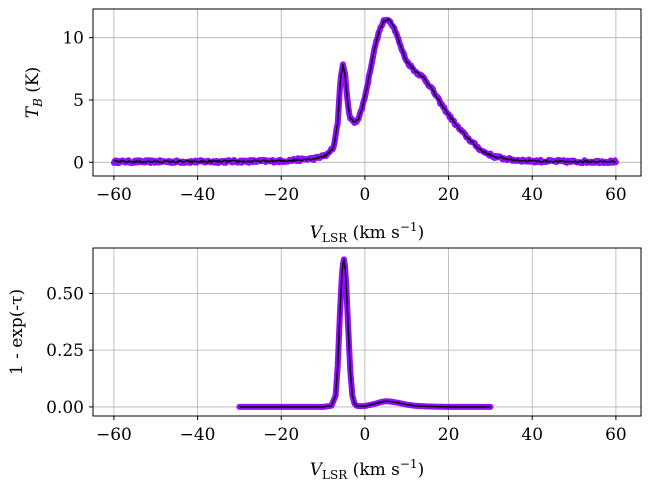  Describe the element at coordinates (65, 408) in the screenshot. I see `y-tick-label: 0.00` at that location.